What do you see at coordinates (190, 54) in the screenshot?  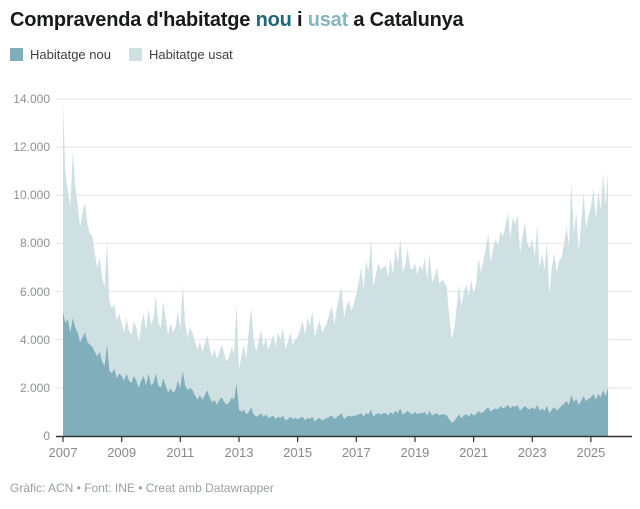 I see `legend-label: Habitatge usat` at bounding box center [190, 54].